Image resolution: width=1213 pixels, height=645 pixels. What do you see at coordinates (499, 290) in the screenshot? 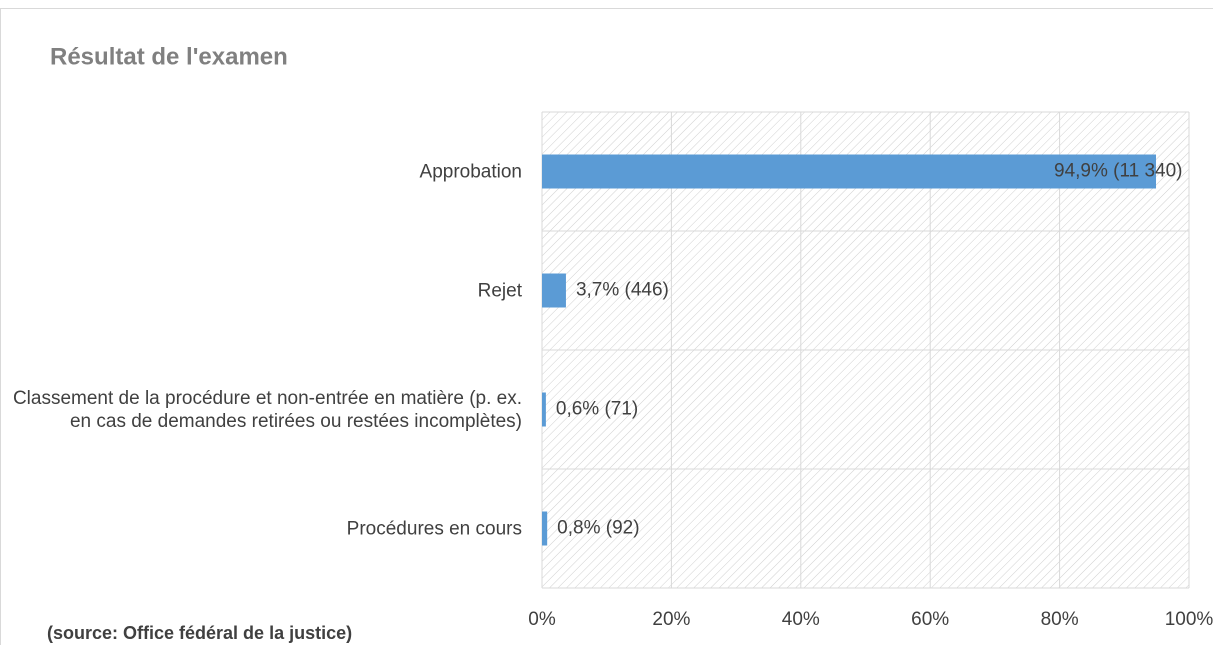
I see `y-tick-label: Rejet` at bounding box center [499, 290].